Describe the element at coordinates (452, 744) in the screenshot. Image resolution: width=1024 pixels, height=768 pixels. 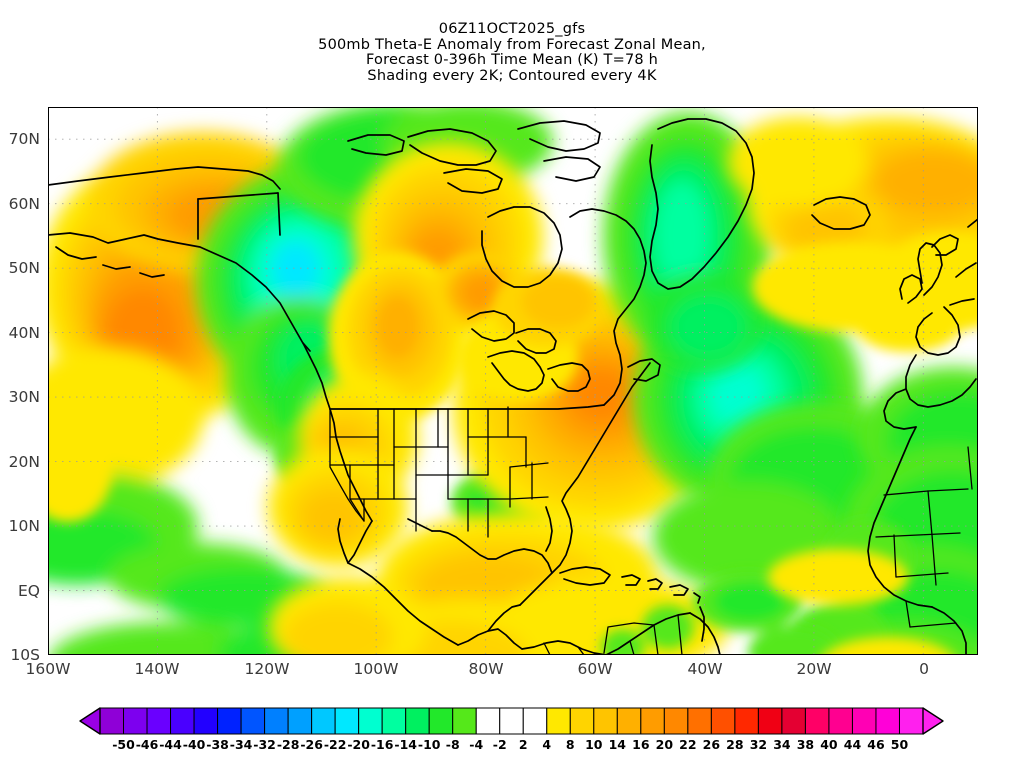
I see `colorbar-tick-label: -8` at that location.